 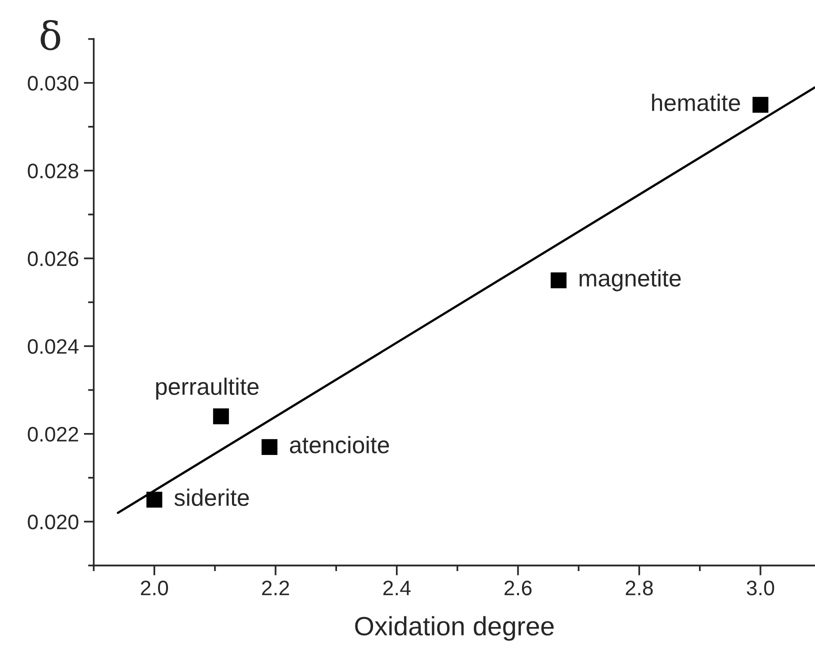 What do you see at coordinates (53, 346) in the screenshot?
I see `y-tick-label: 0.024` at bounding box center [53, 346].